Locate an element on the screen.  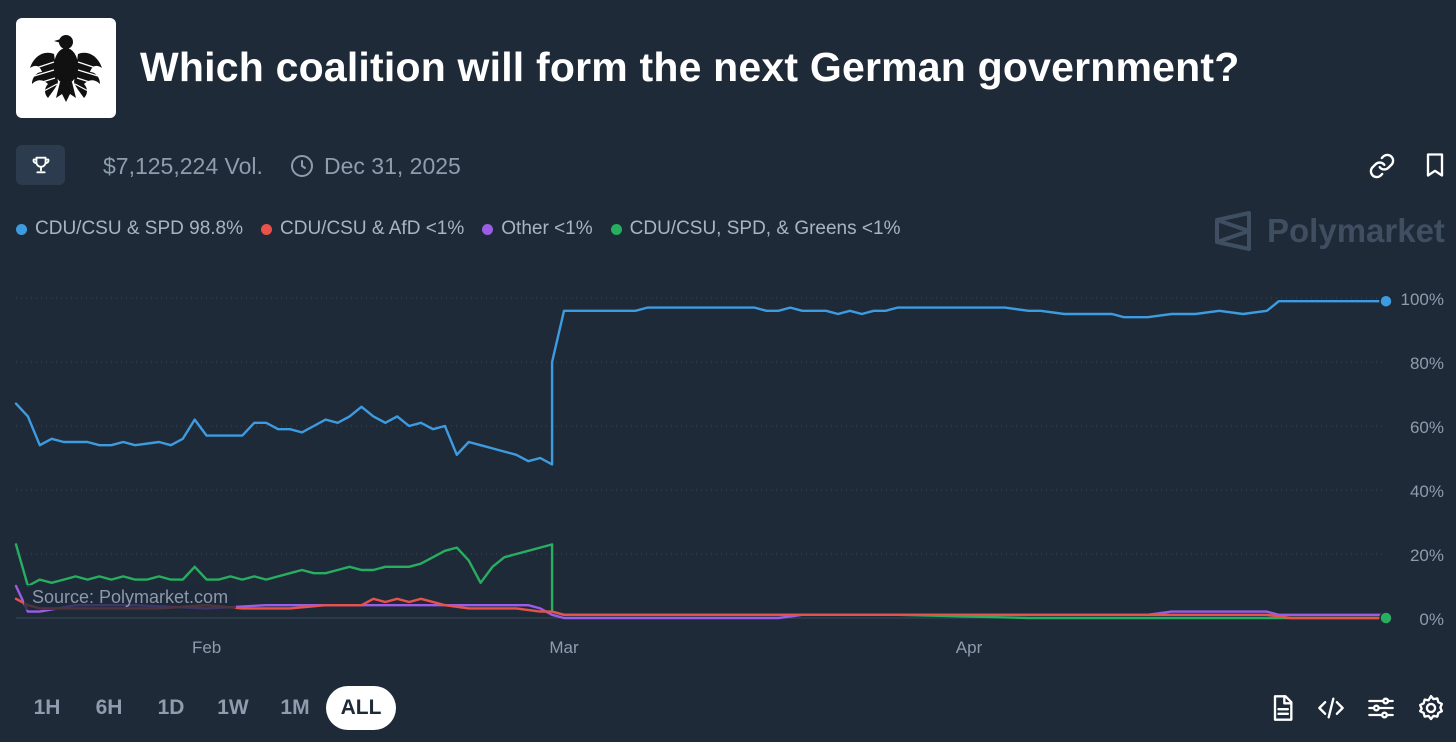
legend-item-cdu-afd: CDU/CSU & AfD <1% is located at coordinates (362, 229).